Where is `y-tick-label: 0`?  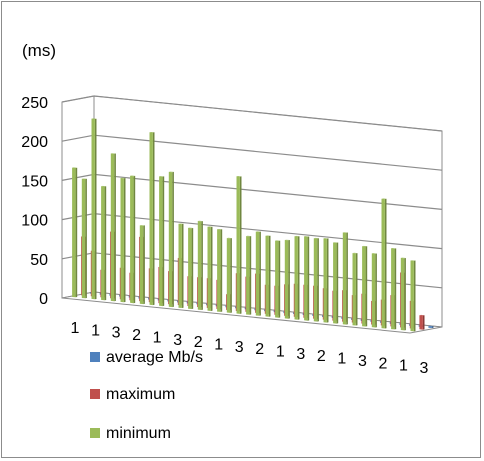 y-tick-label: 0 is located at coordinates (43, 299).